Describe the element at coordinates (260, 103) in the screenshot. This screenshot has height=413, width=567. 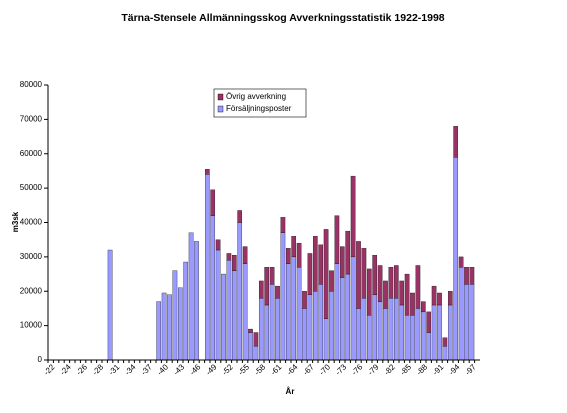
I see `legend-box` at that location.